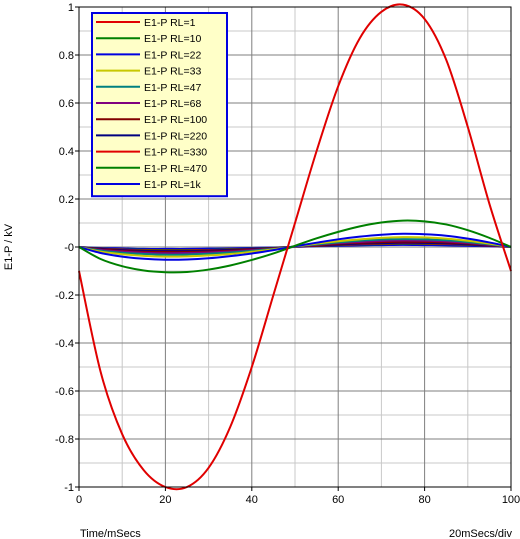 The width and height of the screenshot is (520, 539). What do you see at coordinates (424, 500) in the screenshot?
I see `x-tick-label: 80` at bounding box center [424, 500].